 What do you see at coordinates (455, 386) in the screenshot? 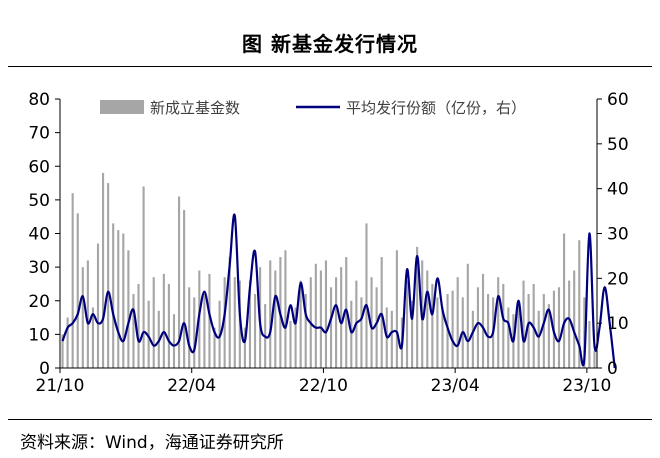
I see `x-tick-label: 23/04` at bounding box center [455, 386].